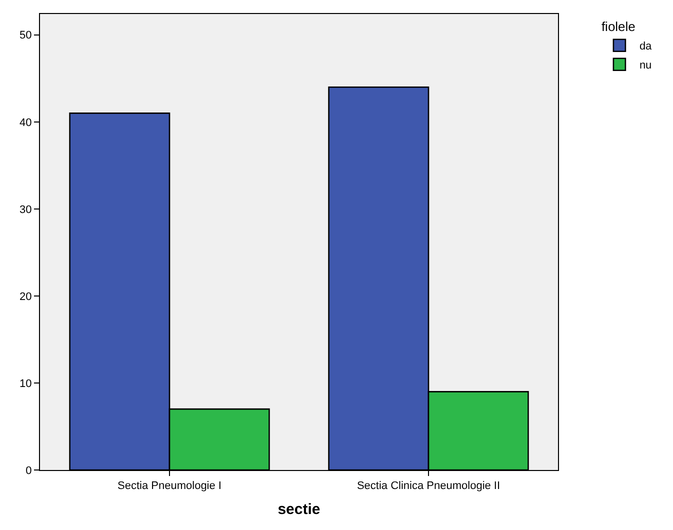  I want to click on legend-label: da, so click(646, 46).